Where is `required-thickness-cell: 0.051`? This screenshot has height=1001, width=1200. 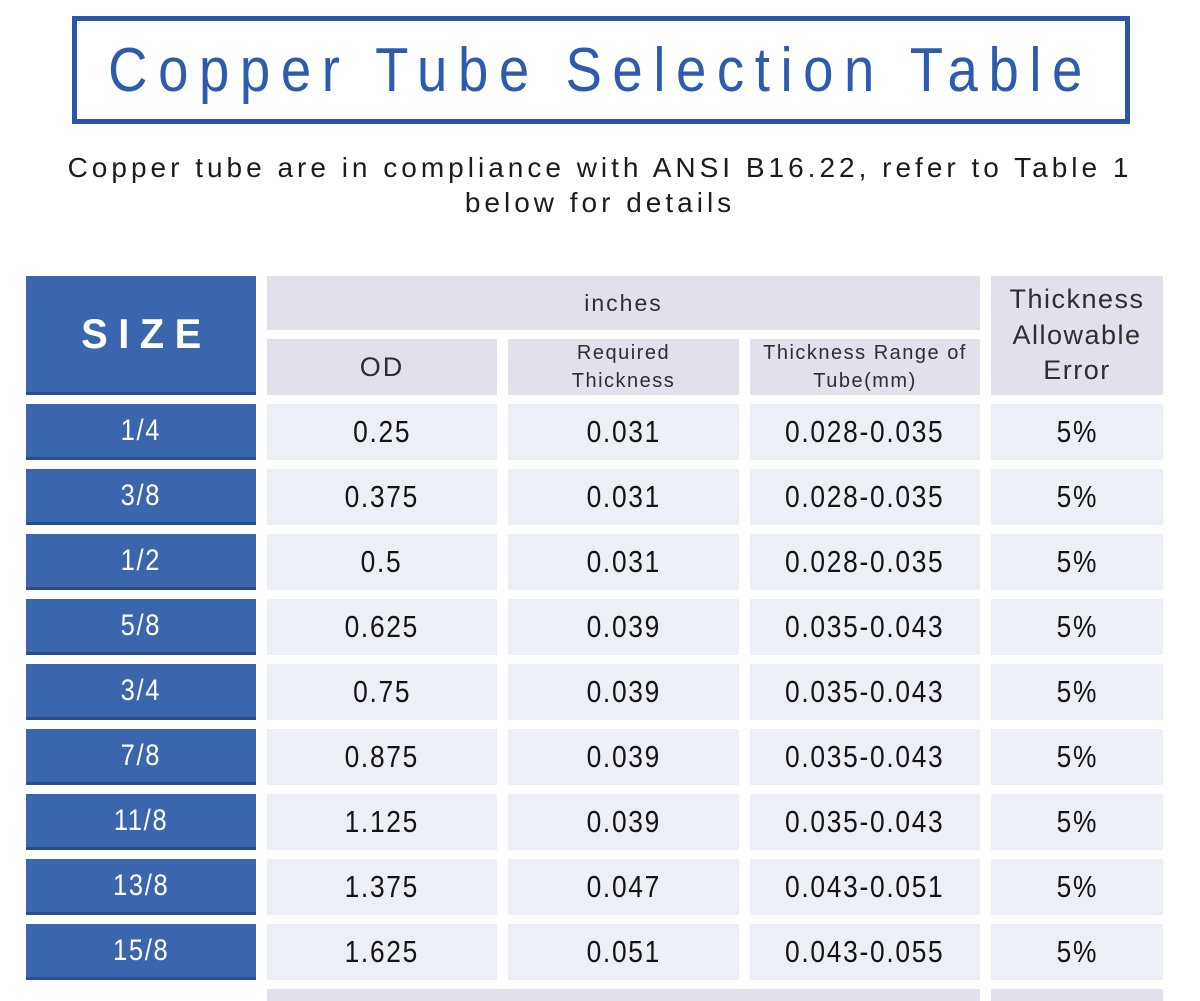 required-thickness-cell: 0.051 is located at coordinates (623, 952).